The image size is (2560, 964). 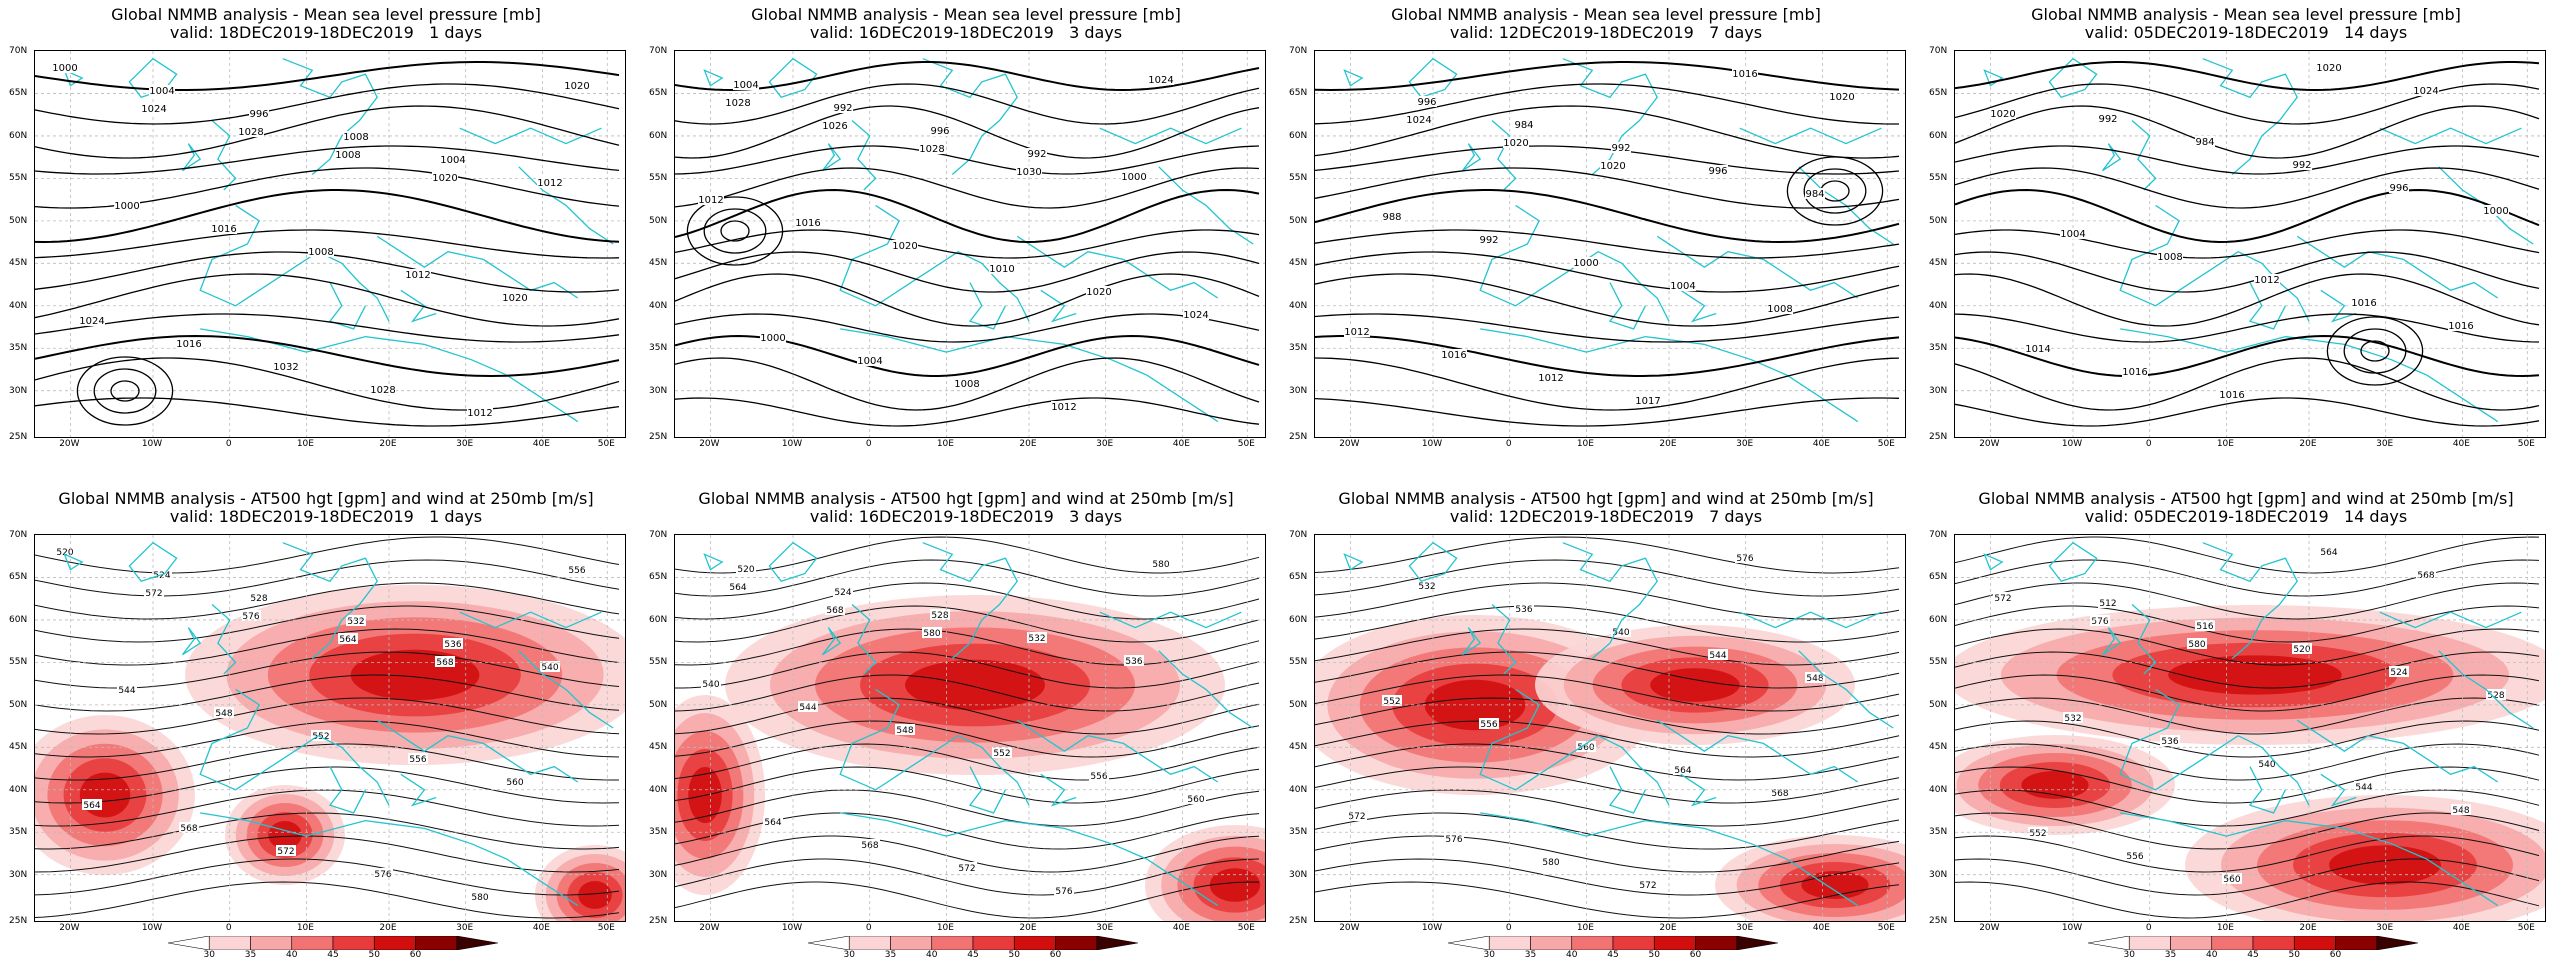 I want to click on contour-label: 520, so click(x=64, y=553).